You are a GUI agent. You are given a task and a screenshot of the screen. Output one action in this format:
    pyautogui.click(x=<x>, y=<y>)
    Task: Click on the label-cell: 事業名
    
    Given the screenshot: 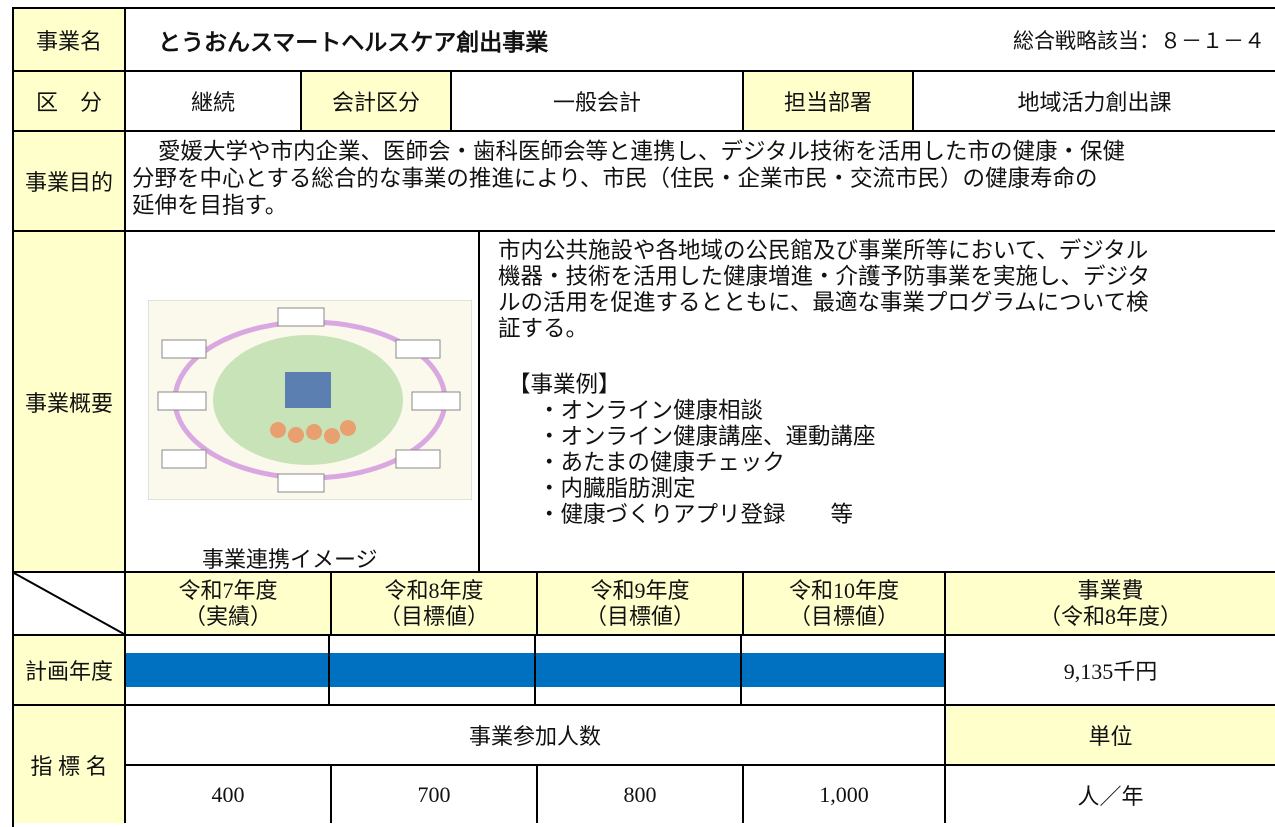 What is the action you would take?
    pyautogui.click(x=70, y=40)
    